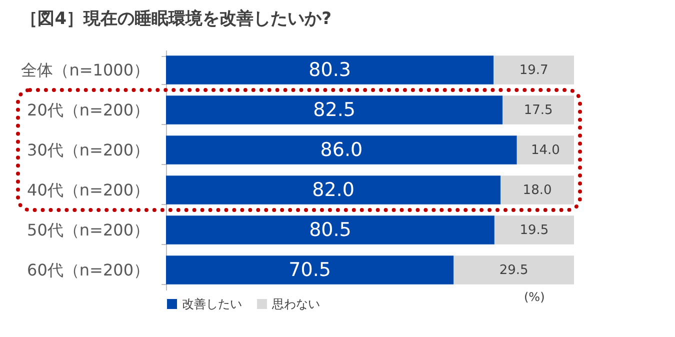 This screenshot has height=337, width=675. Describe the element at coordinates (88, 230) in the screenshot. I see `y-tick-label: 50代（n=200）` at that location.